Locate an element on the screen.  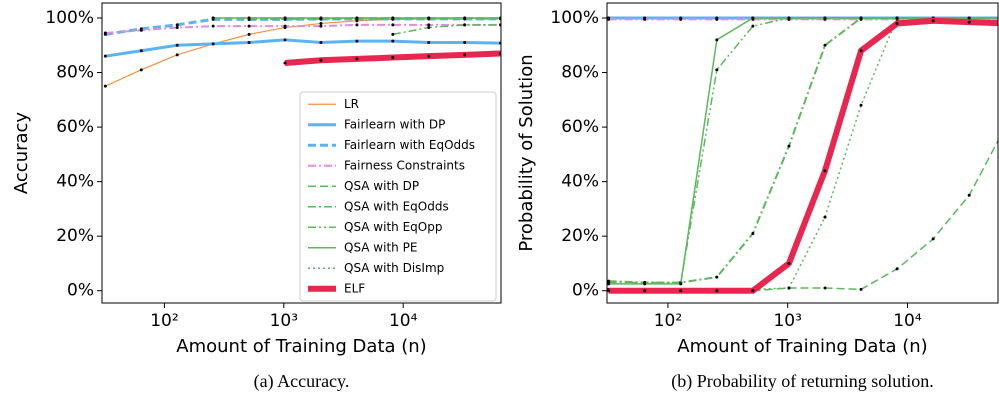
caption: (a) Accuracy. is located at coordinates (302, 381).